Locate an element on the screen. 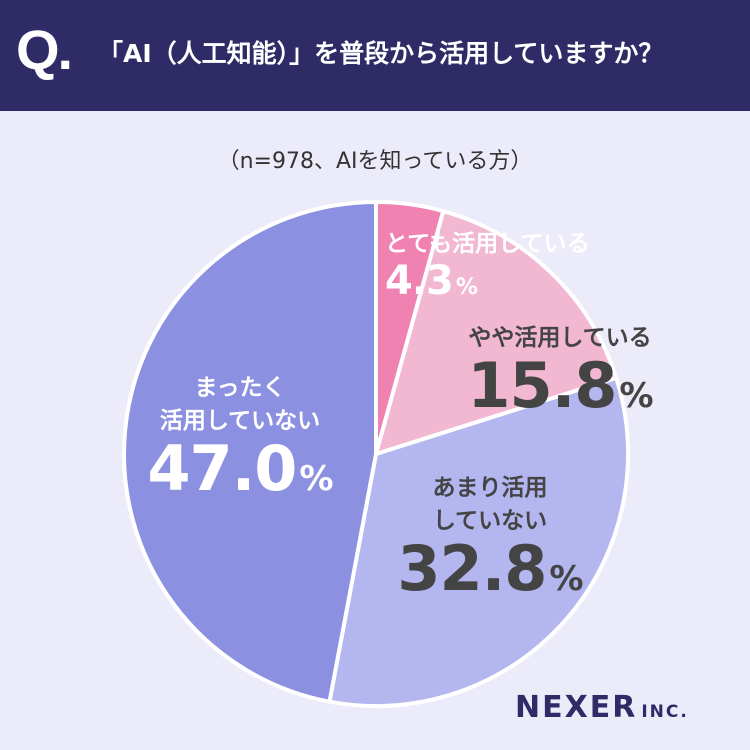 Image resolution: width=750 pixels, height=750 pixels. slice-value: 15.8% is located at coordinates (560, 386).